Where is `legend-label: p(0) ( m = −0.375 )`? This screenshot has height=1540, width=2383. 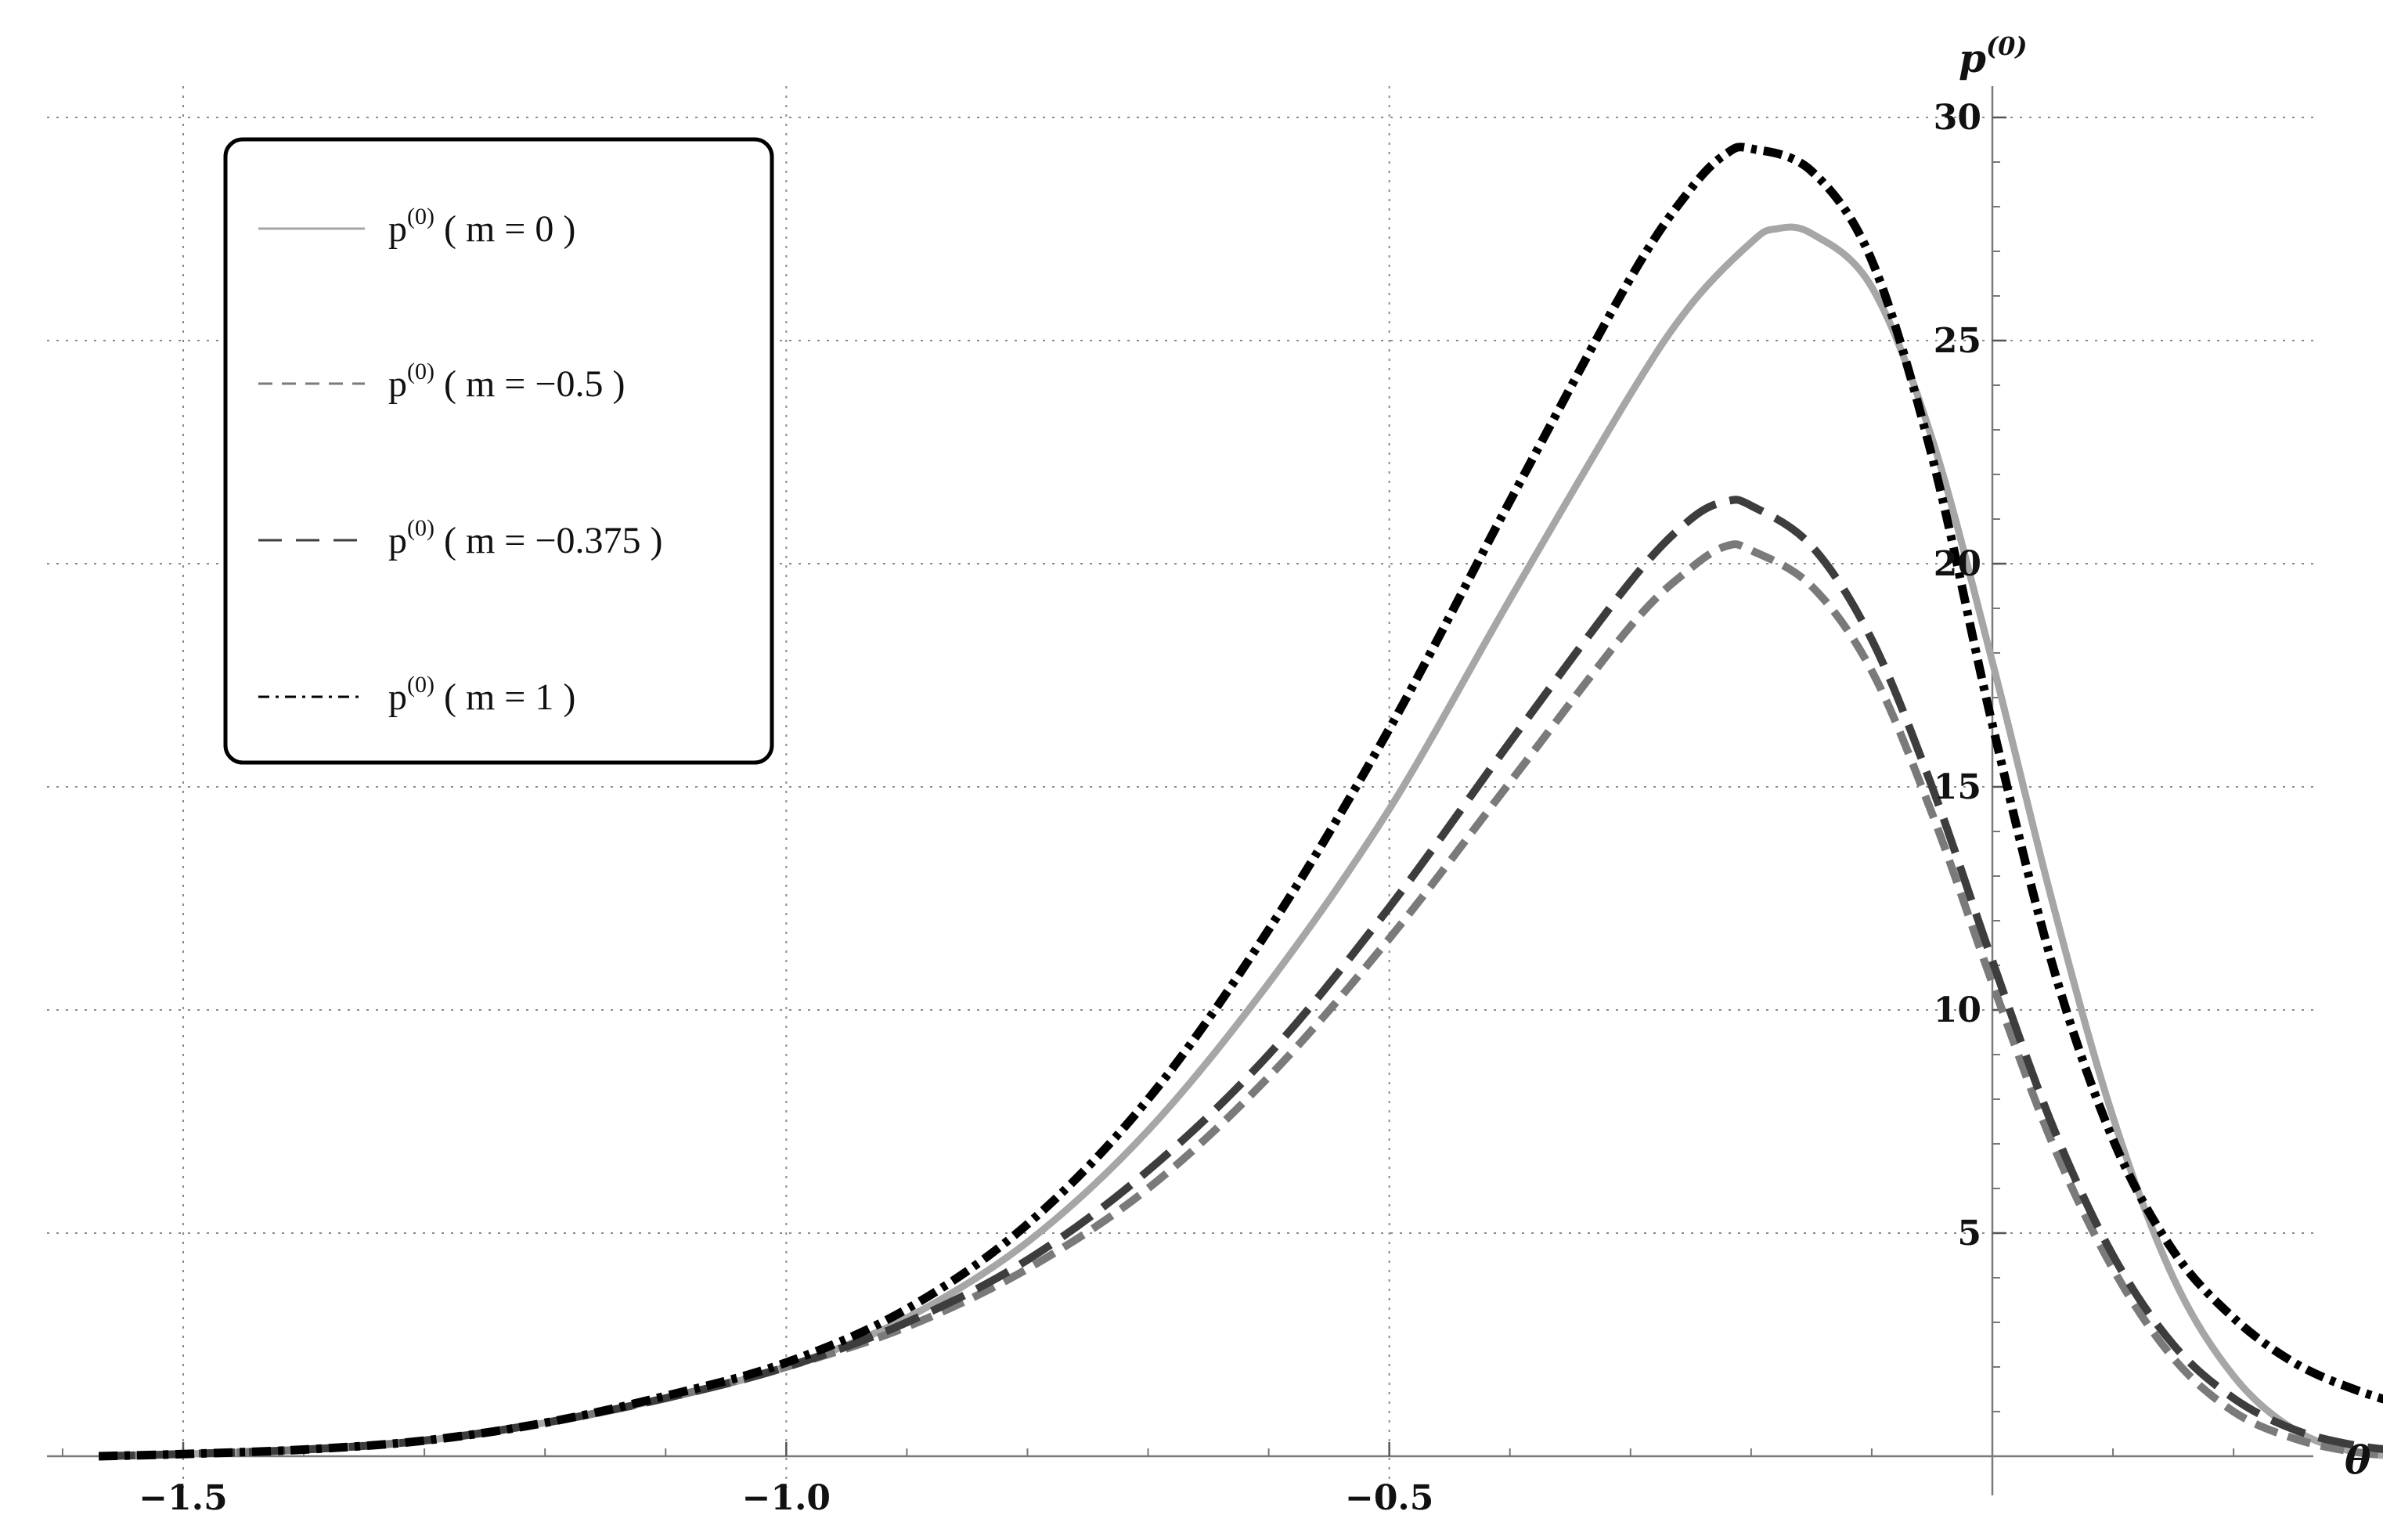
legend-label: p(0) ( m = −0.375 ) is located at coordinates (525, 538).